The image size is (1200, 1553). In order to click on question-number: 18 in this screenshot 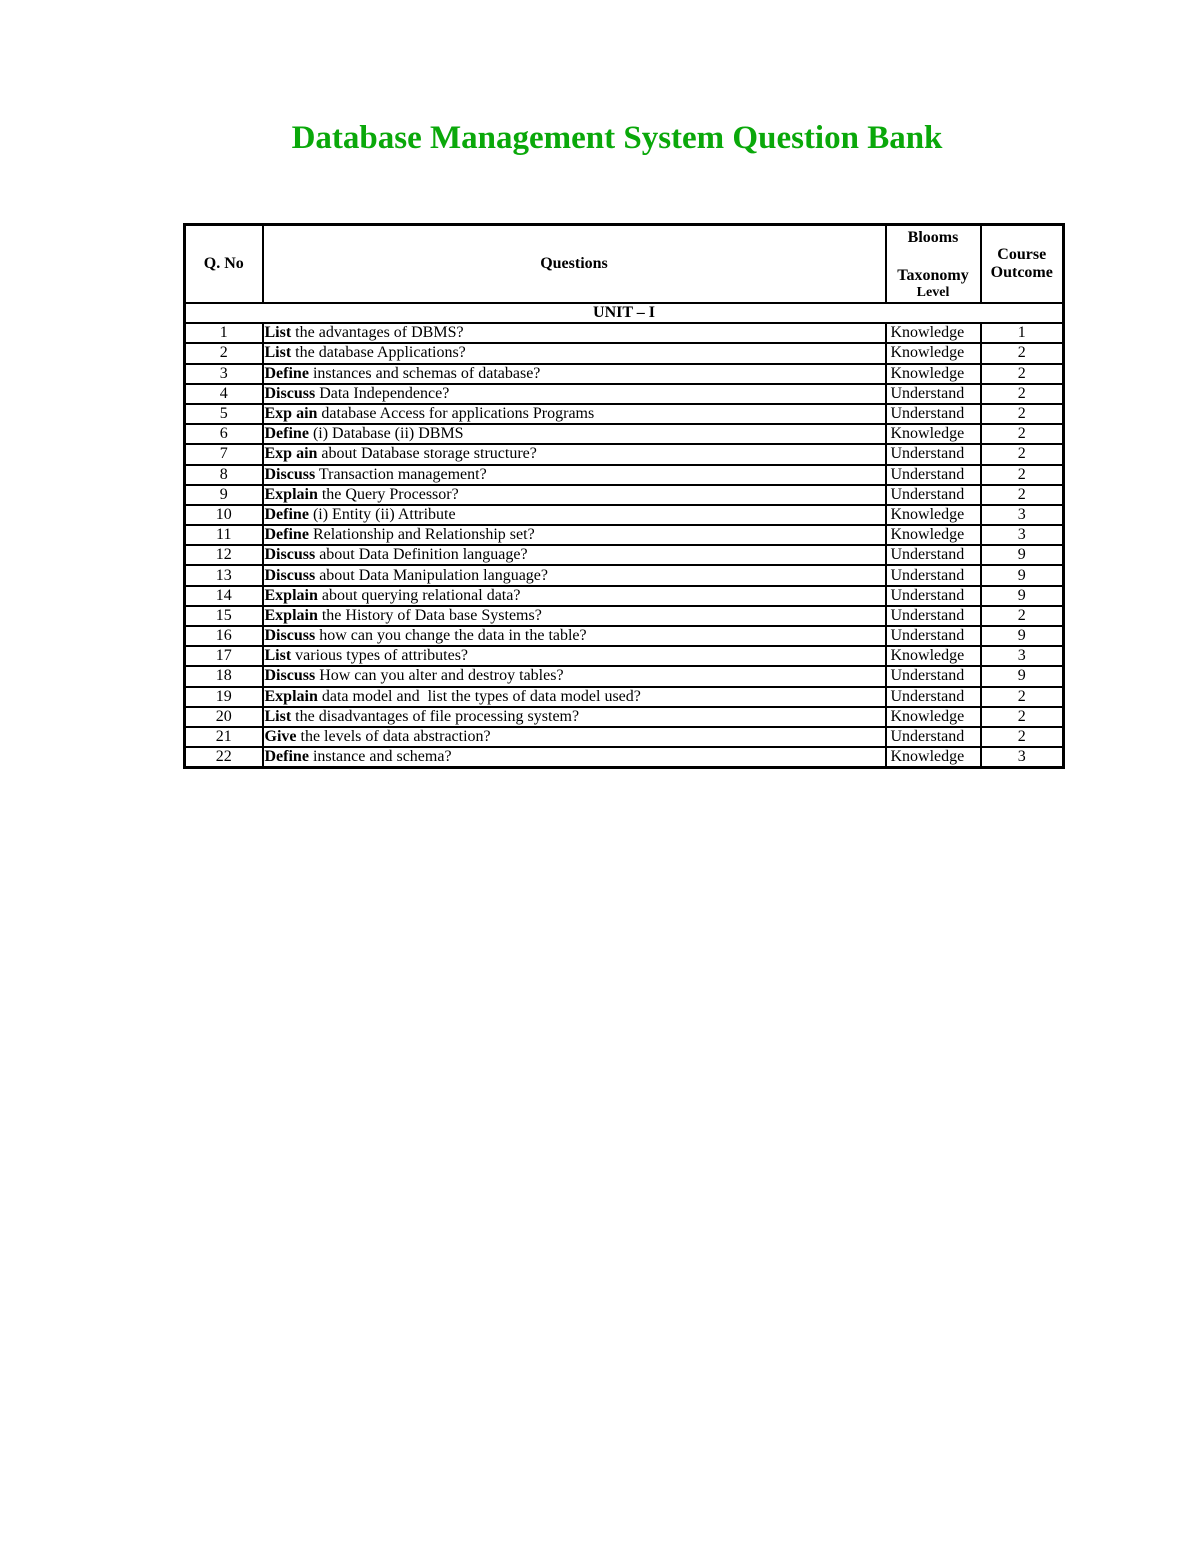, I will do `click(223, 676)`.